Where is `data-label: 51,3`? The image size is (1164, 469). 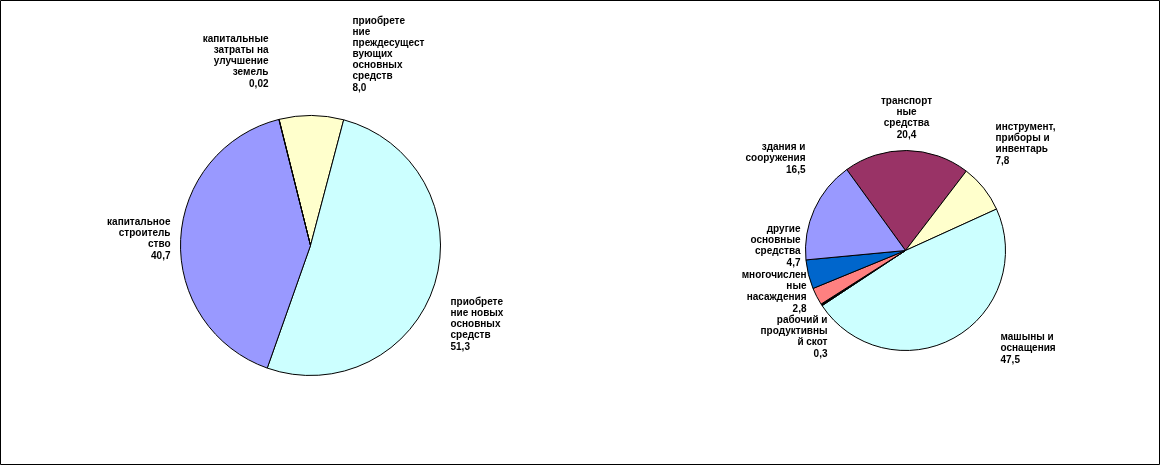
data-label: 51,3 is located at coordinates (460, 346).